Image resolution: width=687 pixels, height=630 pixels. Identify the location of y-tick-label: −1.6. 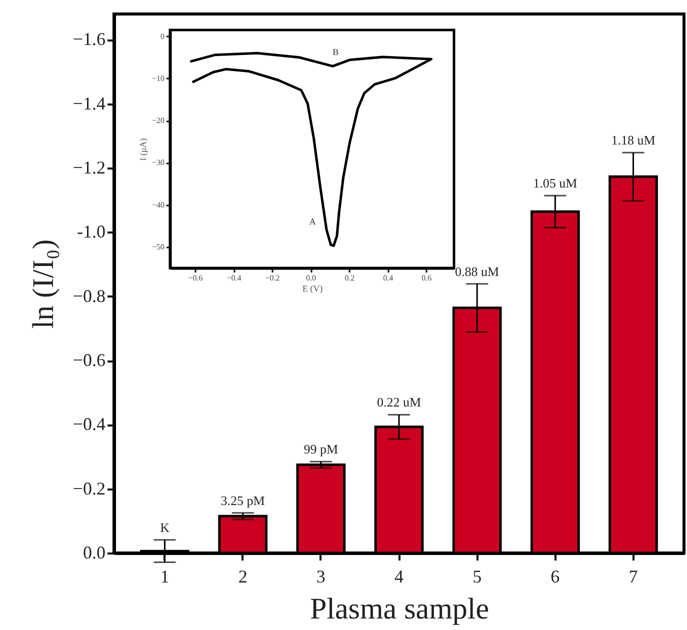
(89, 39).